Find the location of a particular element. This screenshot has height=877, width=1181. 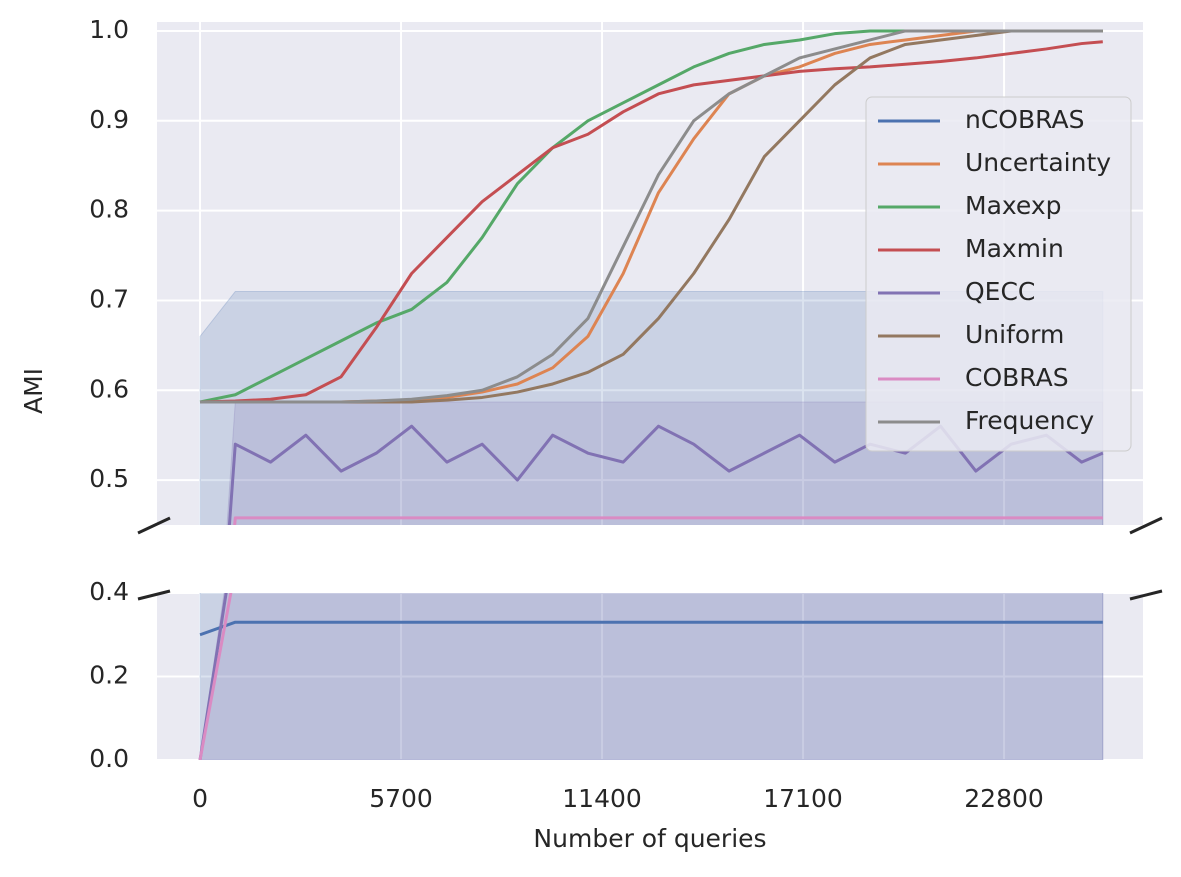

y-tick-label: 0.2 is located at coordinates (109, 675).